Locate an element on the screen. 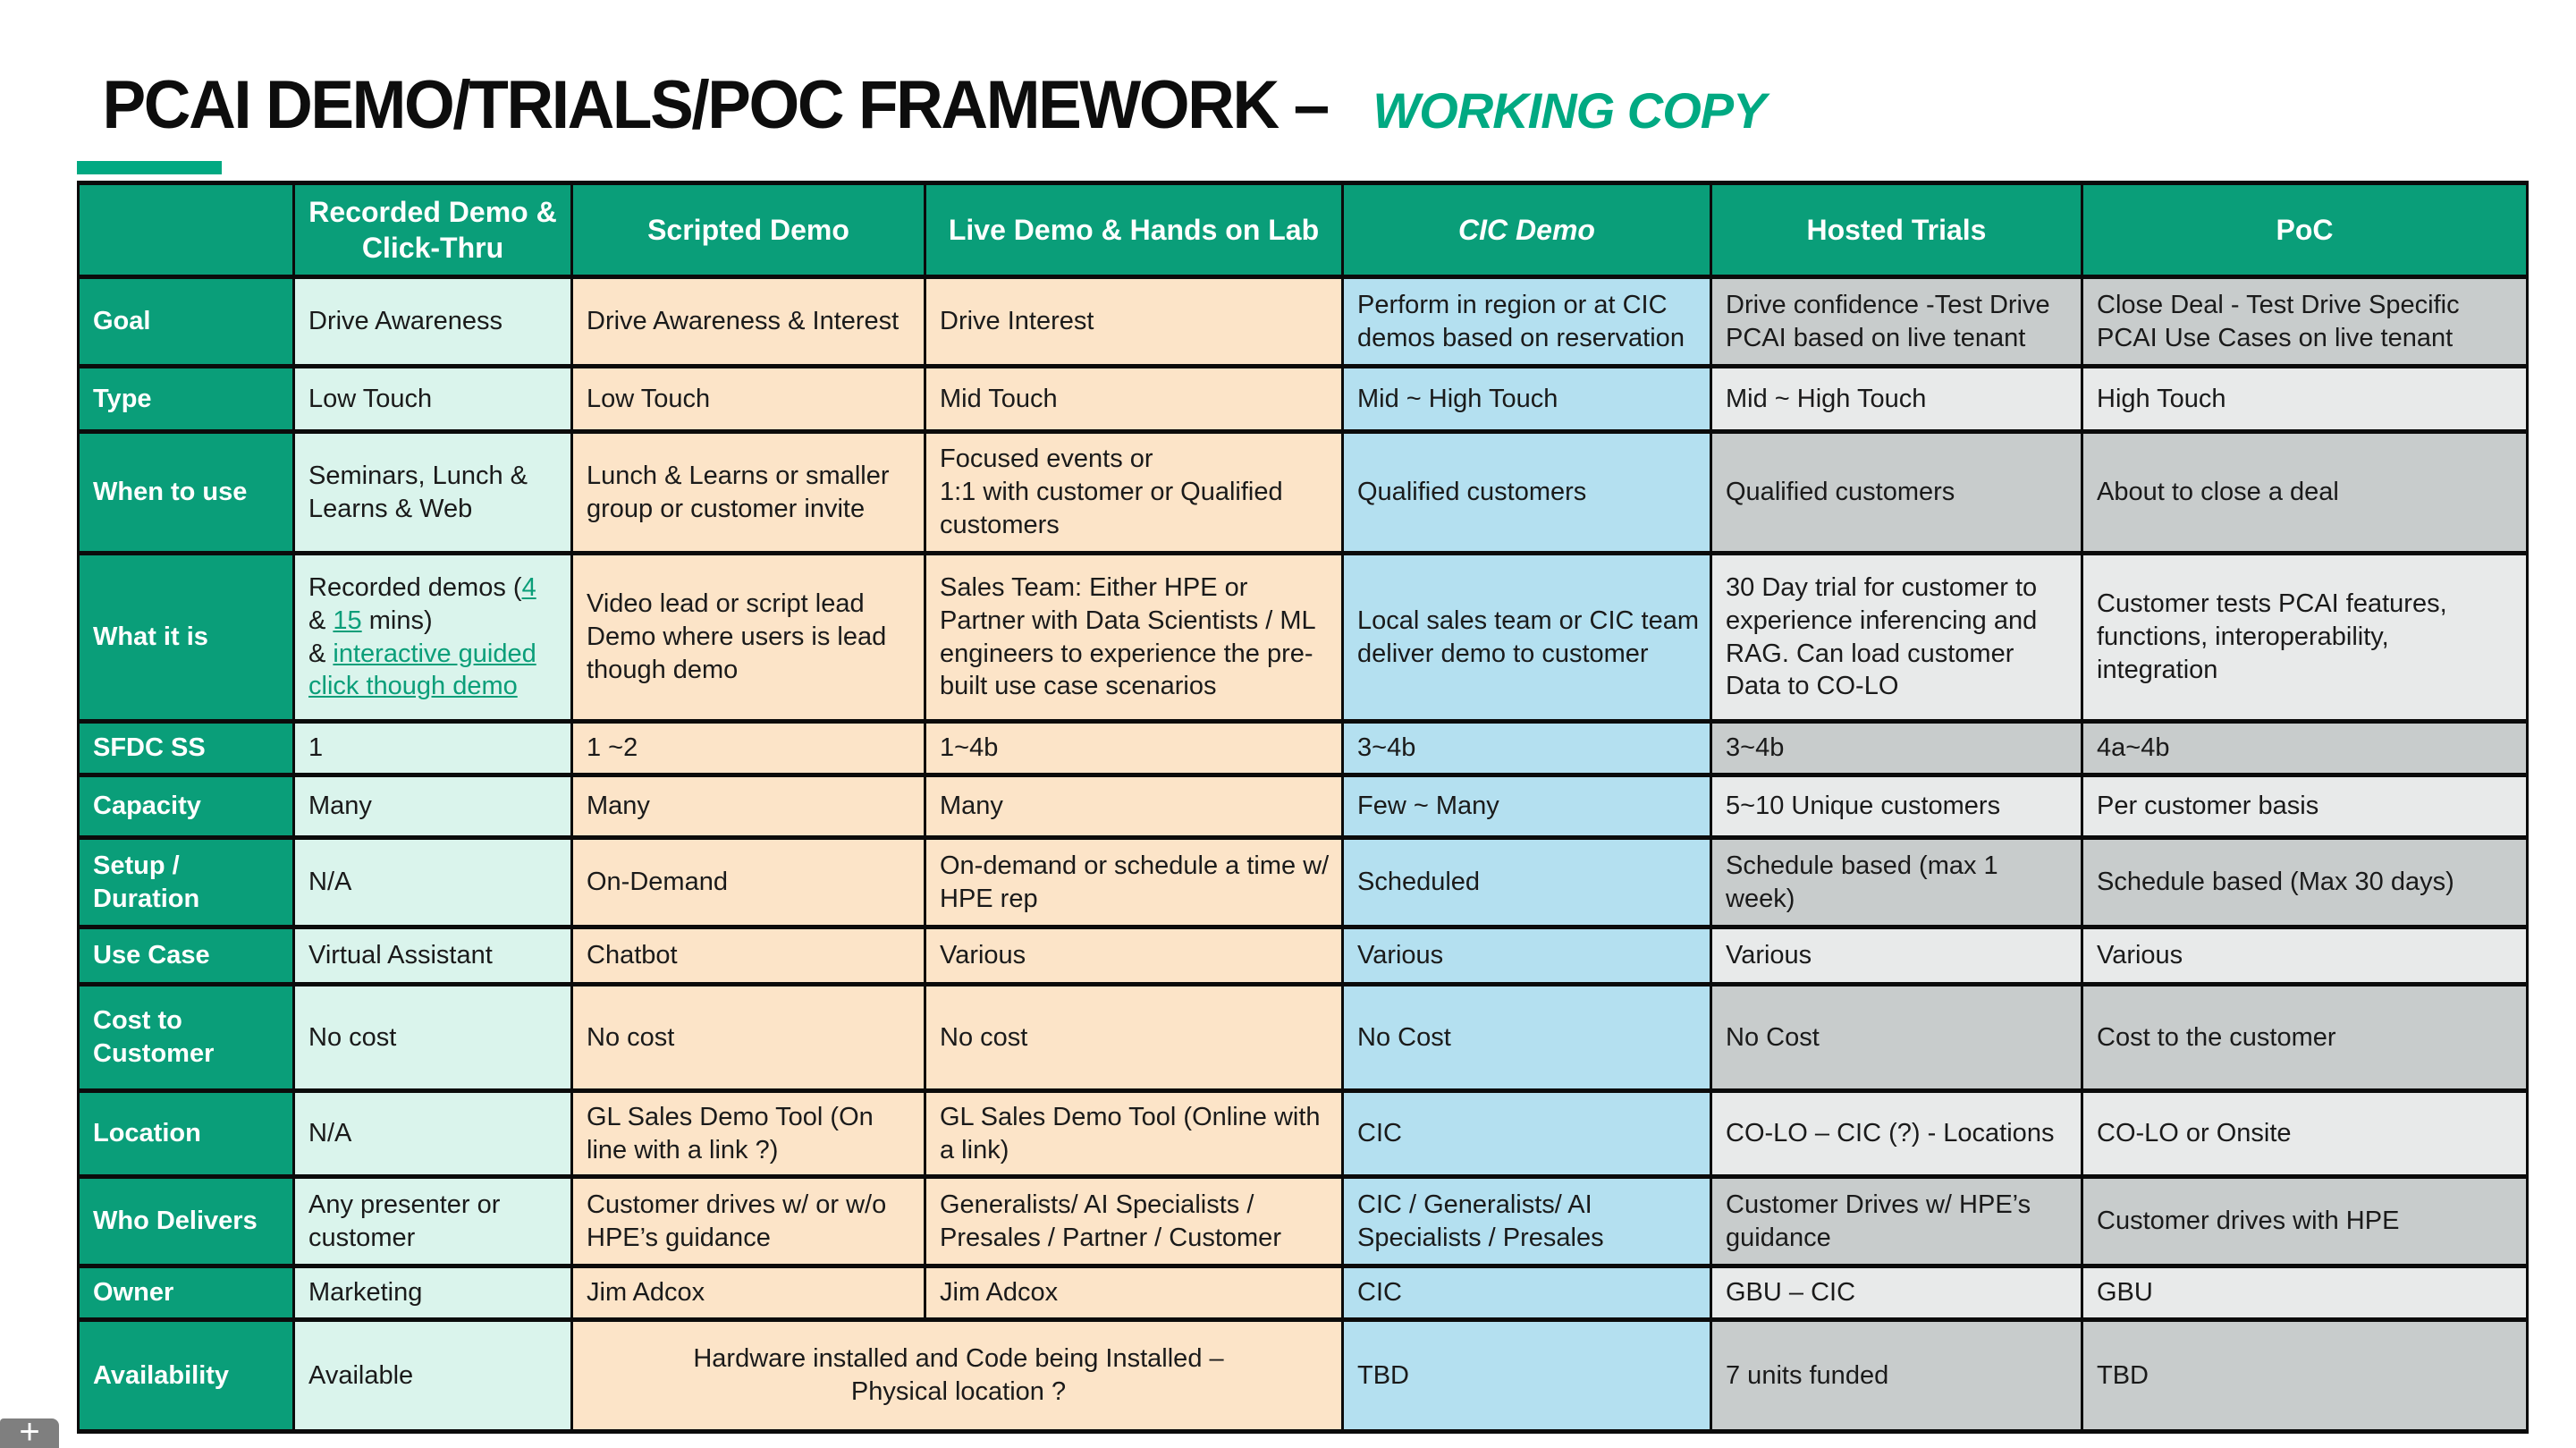  column-header-live-demo: Live Demo & Hands on Lab is located at coordinates (1134, 230).